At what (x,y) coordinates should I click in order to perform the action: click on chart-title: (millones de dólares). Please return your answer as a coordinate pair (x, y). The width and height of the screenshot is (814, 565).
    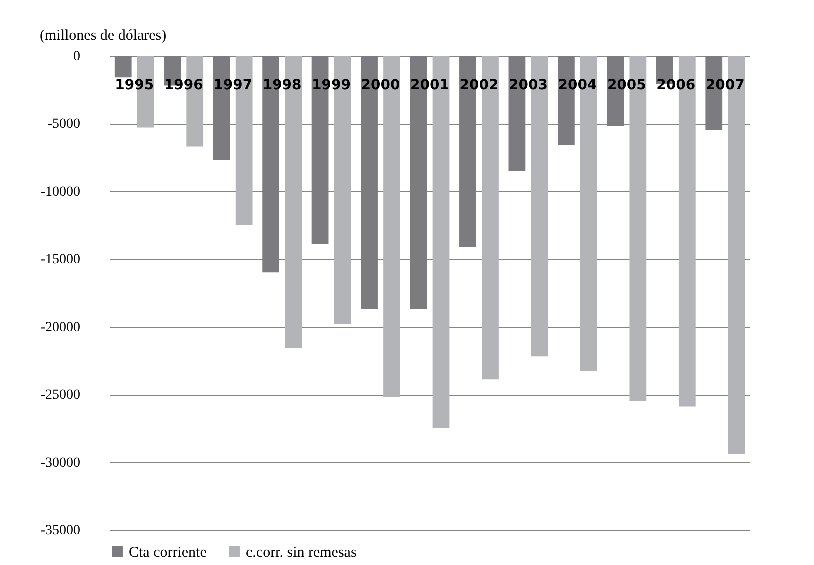
    Looking at the image, I should click on (103, 36).